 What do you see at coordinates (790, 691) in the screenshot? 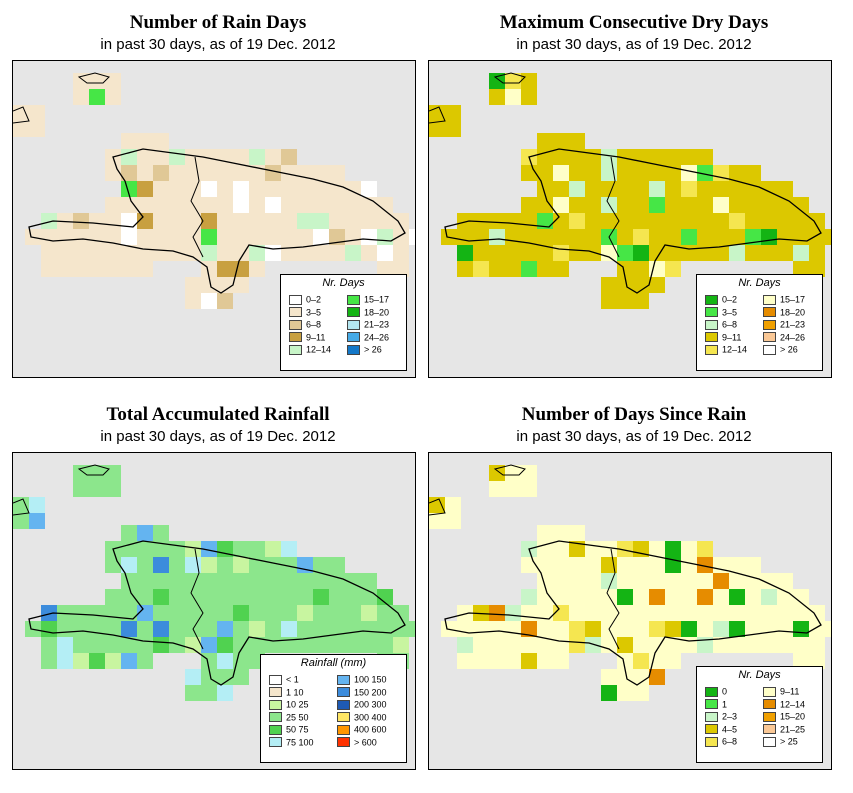
I see `legend-label: 9–11` at bounding box center [790, 691].